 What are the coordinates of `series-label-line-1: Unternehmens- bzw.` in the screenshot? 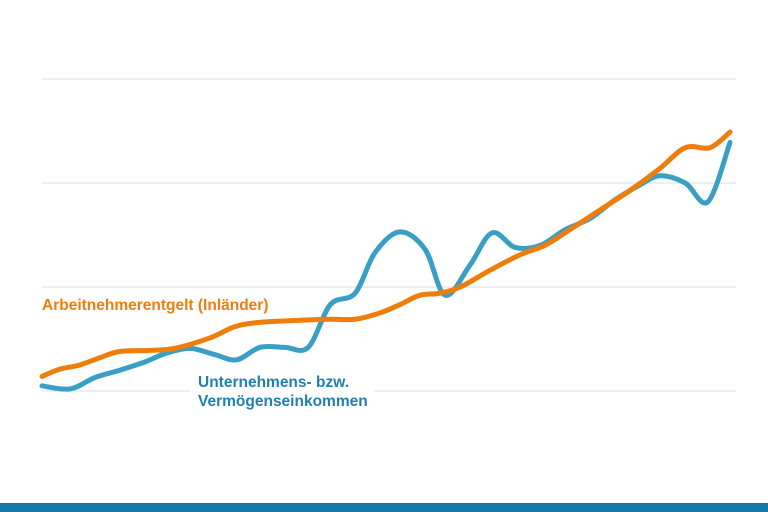 It's located at (273, 382).